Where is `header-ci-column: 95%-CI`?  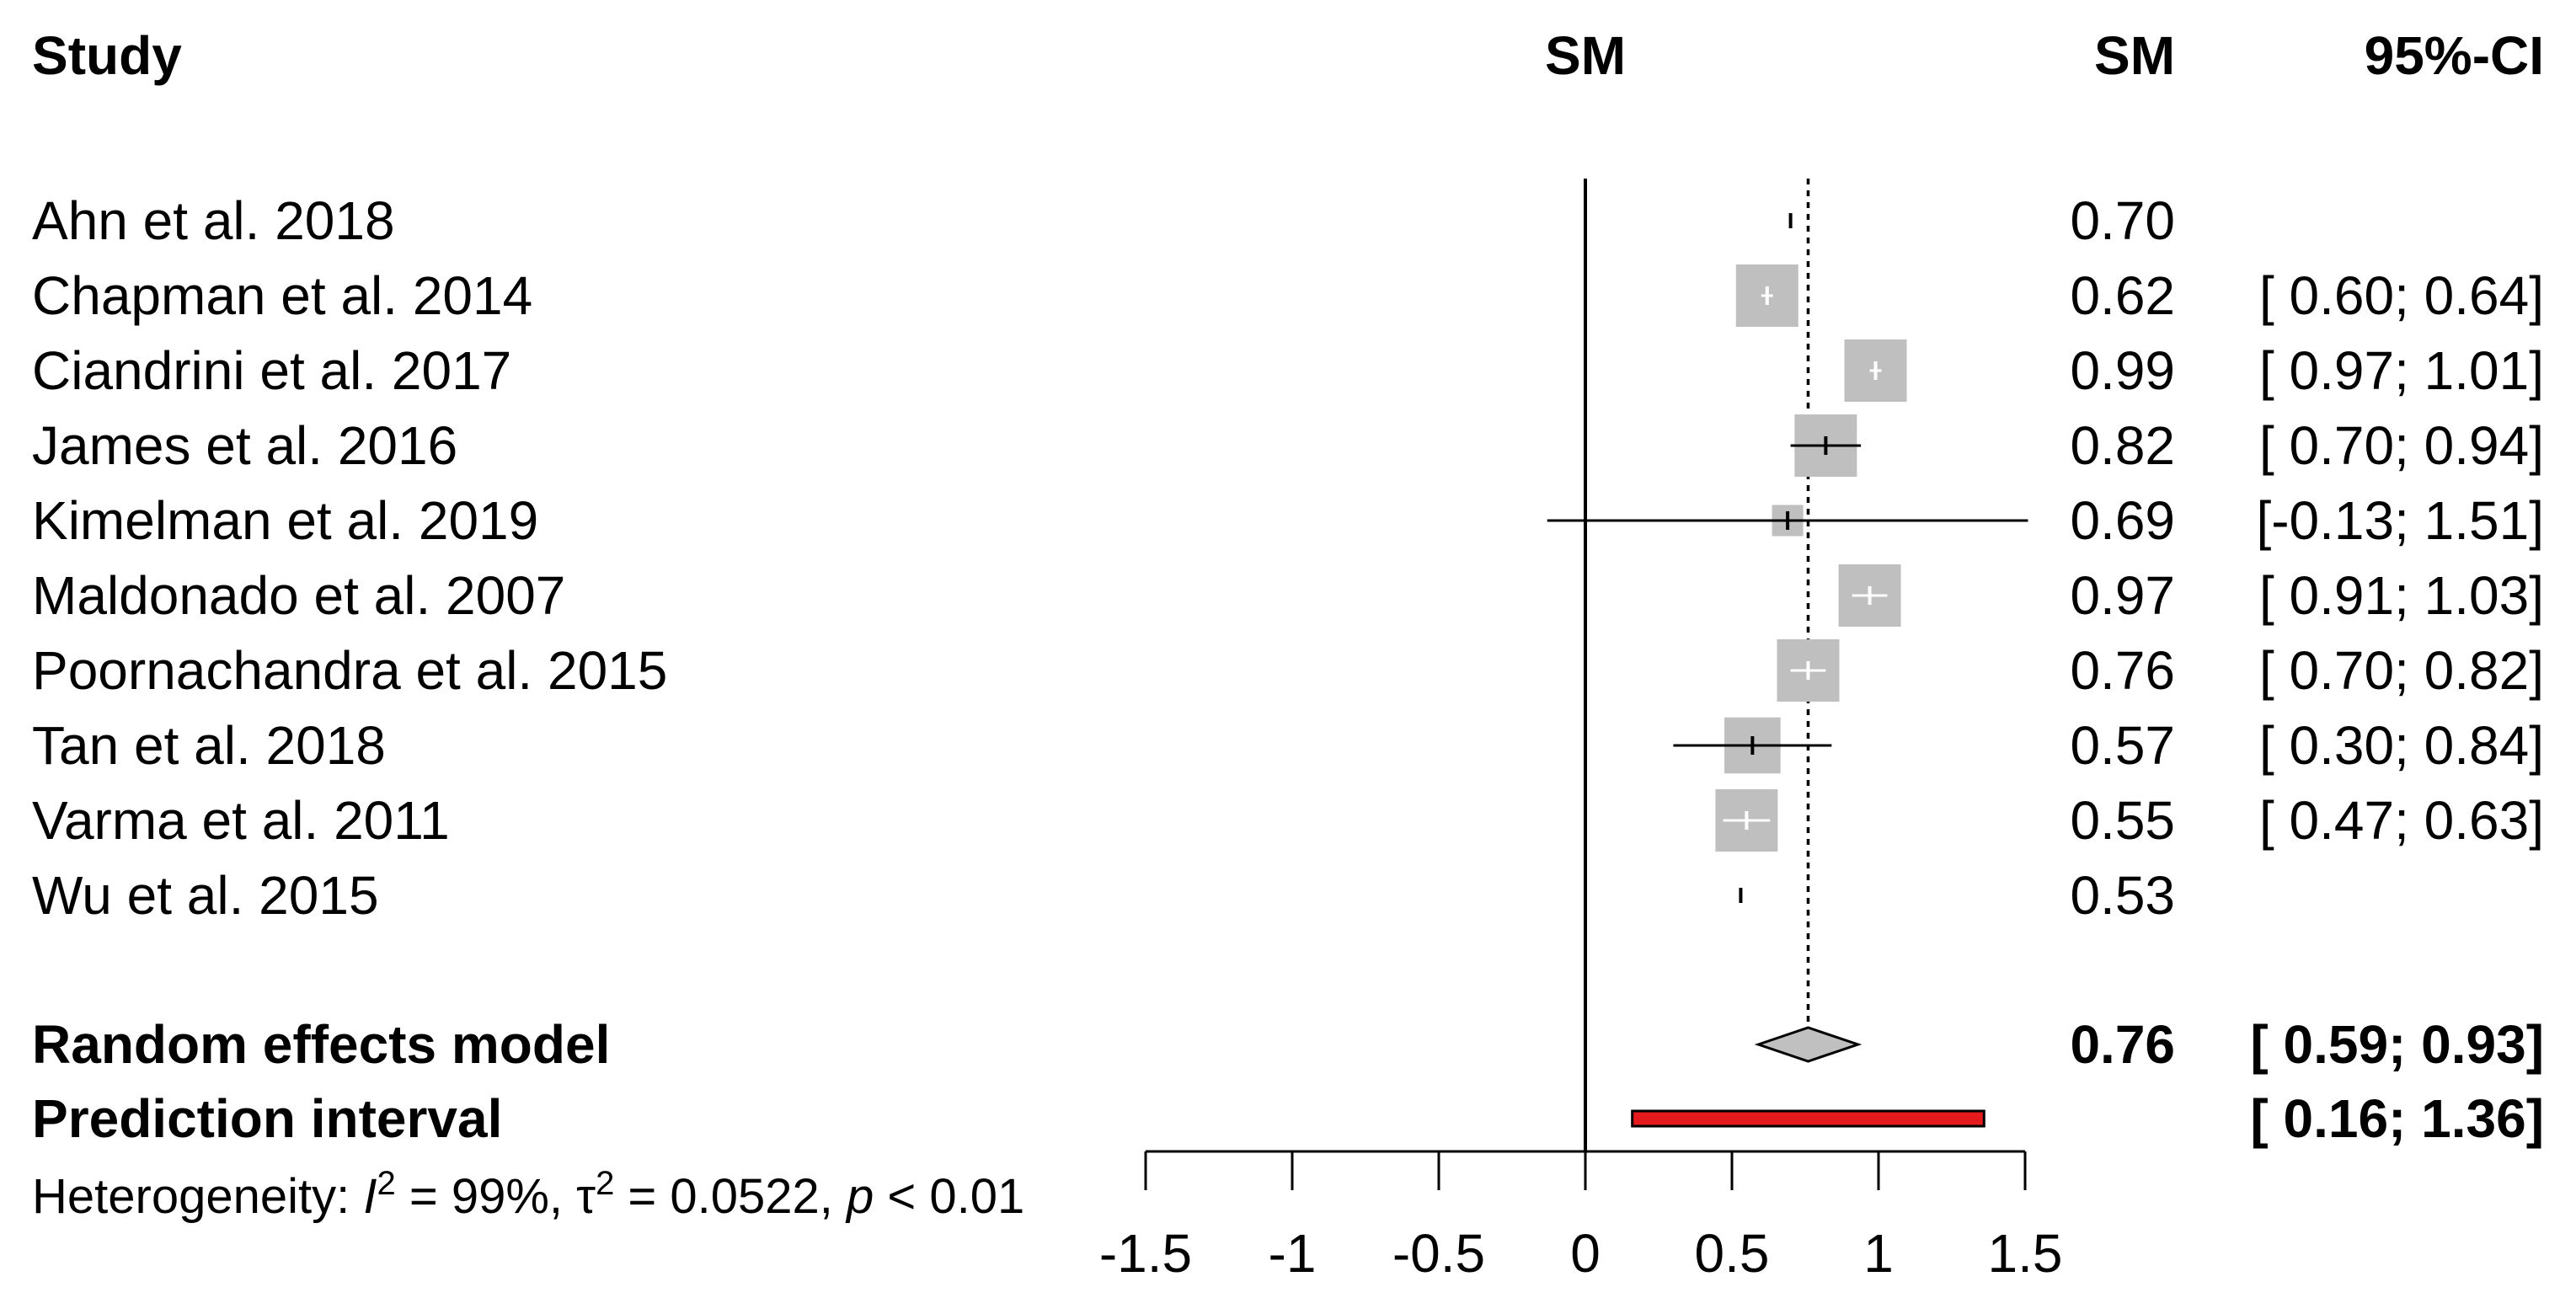 header-ci-column: 95%-CI is located at coordinates (2454, 55).